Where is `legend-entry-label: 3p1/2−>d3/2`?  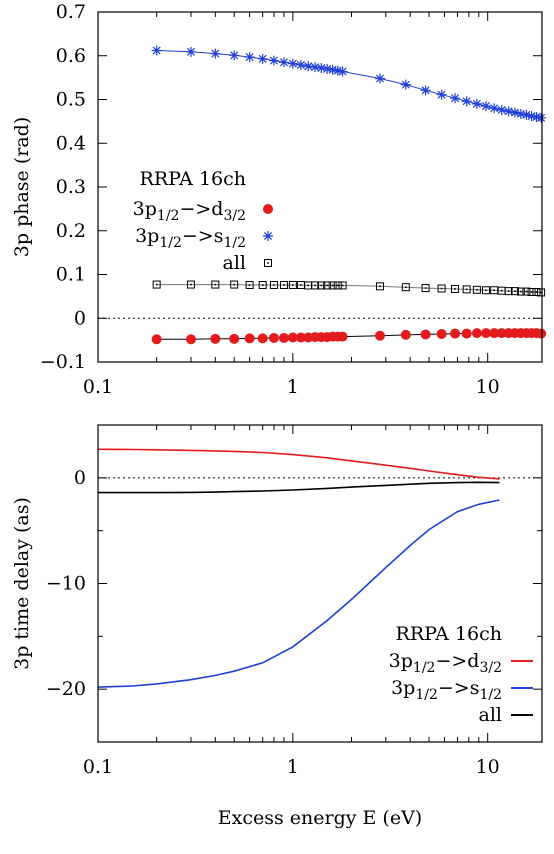 legend-entry-label: 3p1/2−>d3/2 is located at coordinates (189, 211).